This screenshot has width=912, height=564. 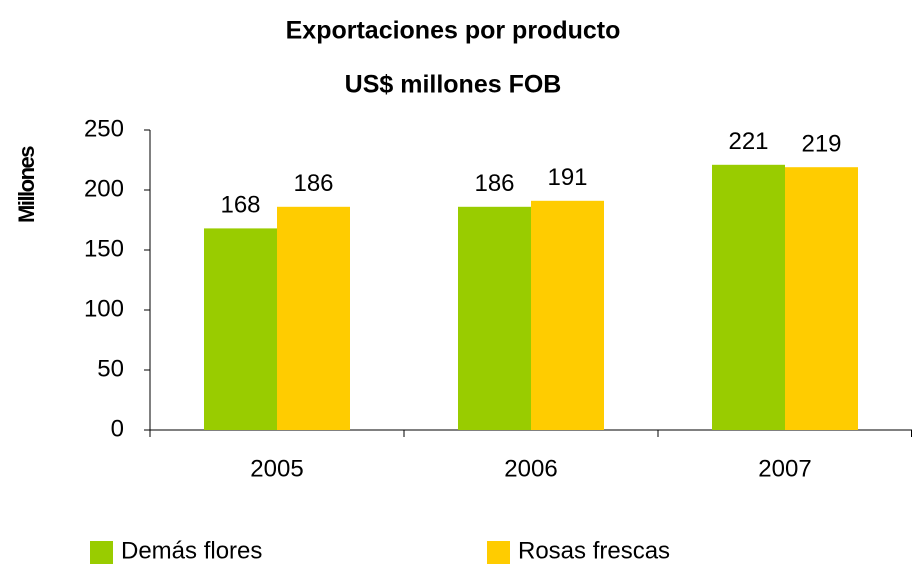 I want to click on y-tick-label: 150, so click(x=104, y=248).